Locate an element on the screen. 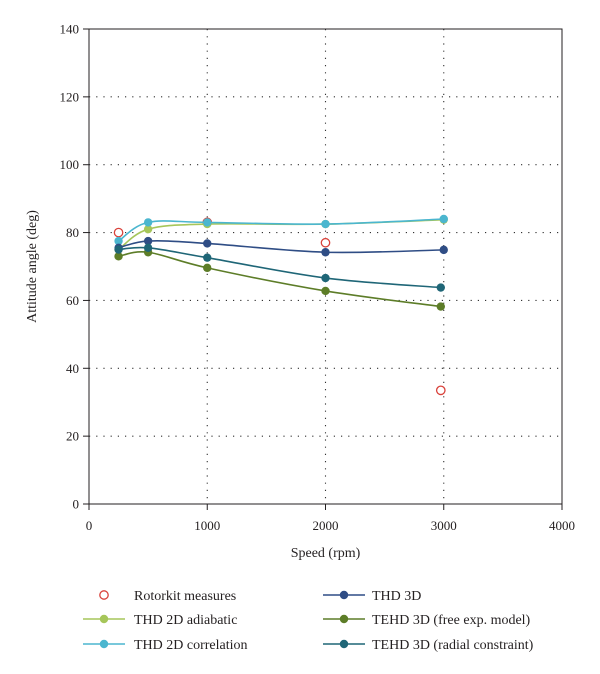  legend-item: Rotorkit measures is located at coordinates (167, 596).